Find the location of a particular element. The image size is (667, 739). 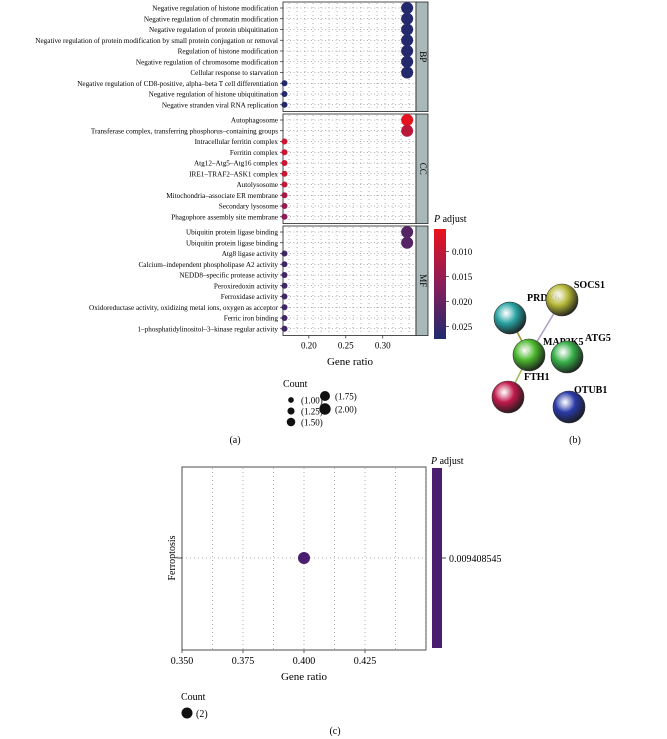

panel-a-xtick-label: 0.20 is located at coordinates (309, 346).